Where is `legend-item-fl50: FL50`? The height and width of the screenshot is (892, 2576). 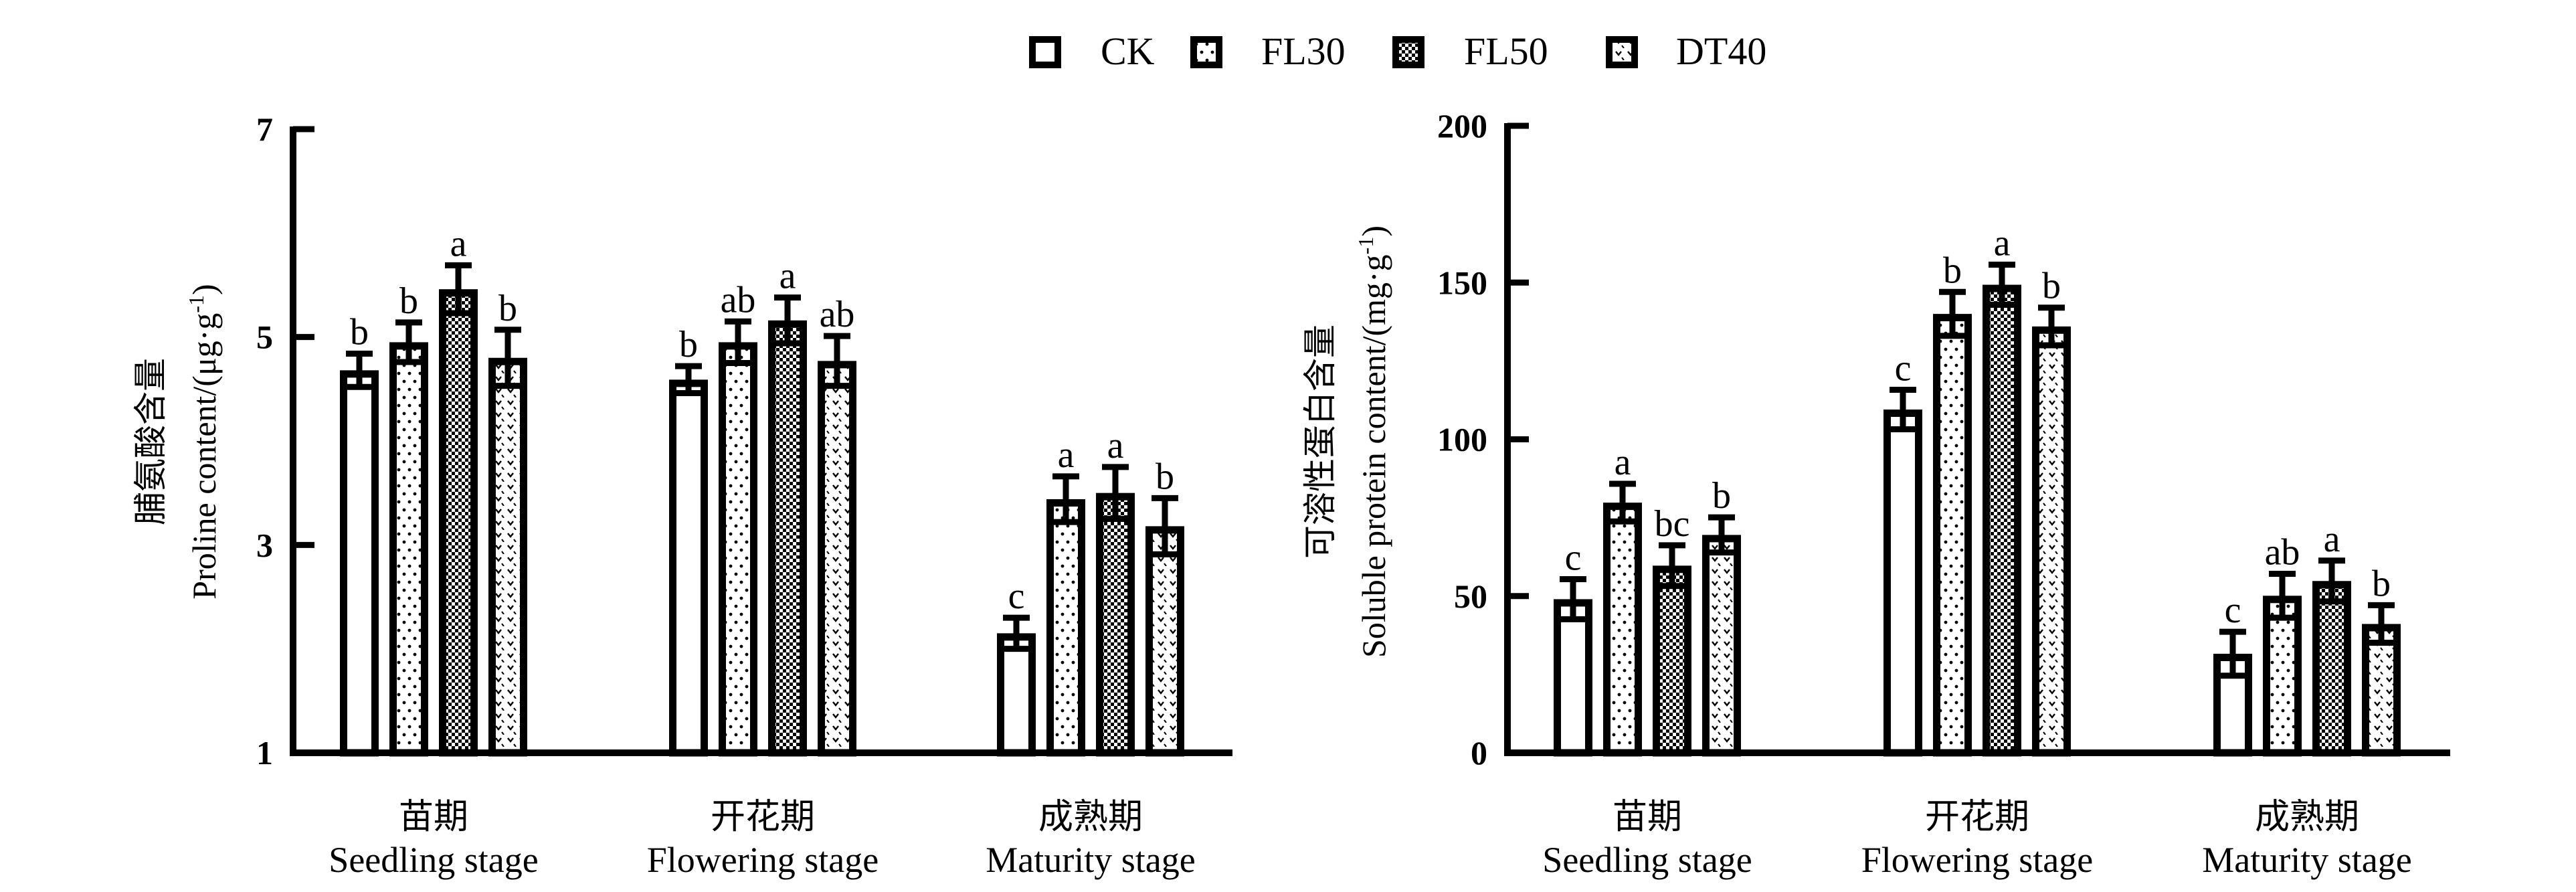 legend-item-fl50: FL50 is located at coordinates (1470, 51).